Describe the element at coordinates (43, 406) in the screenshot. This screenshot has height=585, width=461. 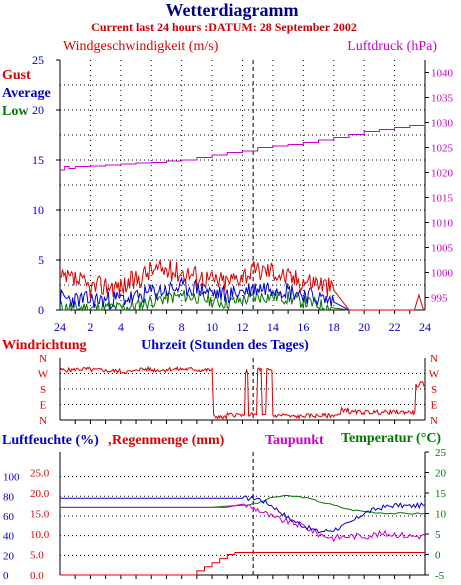
I see `direction-y-tick-label-left: E` at that location.